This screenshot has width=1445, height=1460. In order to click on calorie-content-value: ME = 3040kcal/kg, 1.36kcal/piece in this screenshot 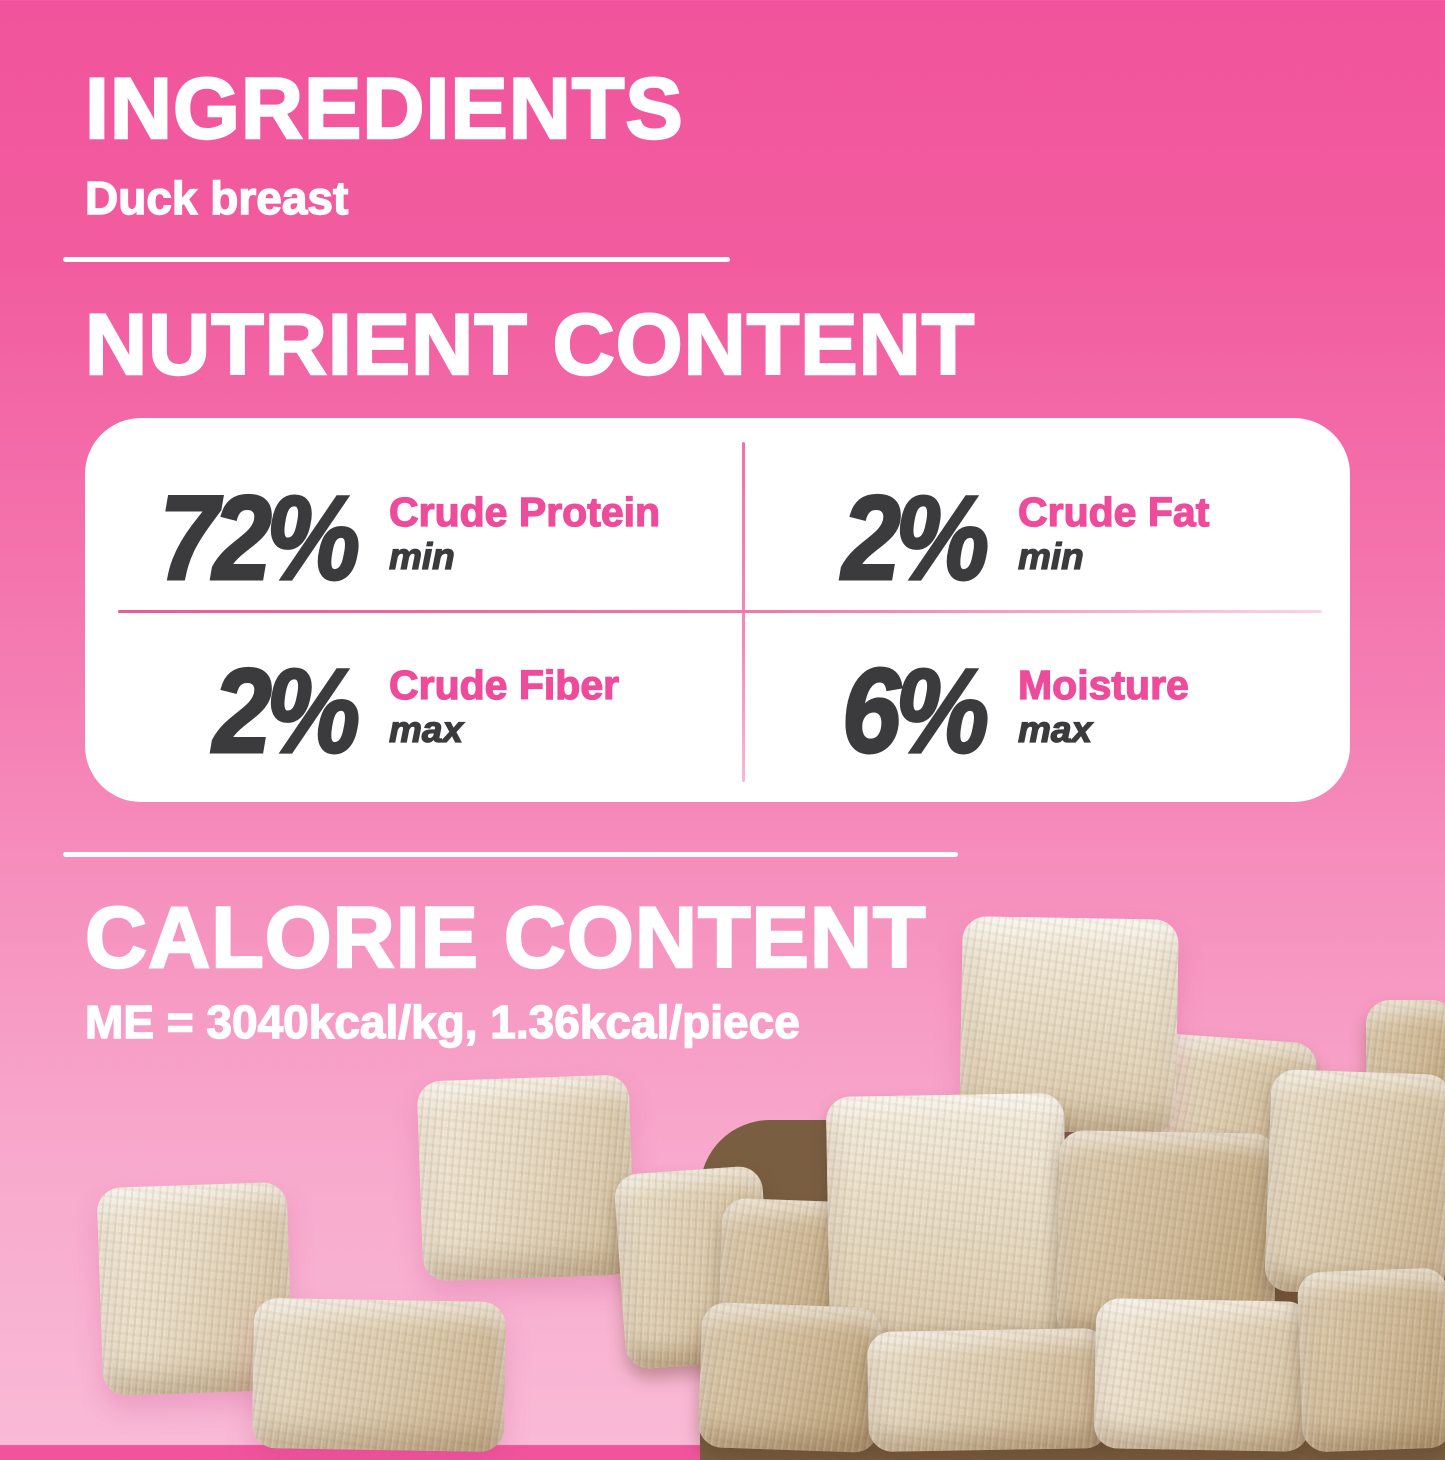, I will do `click(442, 1022)`.